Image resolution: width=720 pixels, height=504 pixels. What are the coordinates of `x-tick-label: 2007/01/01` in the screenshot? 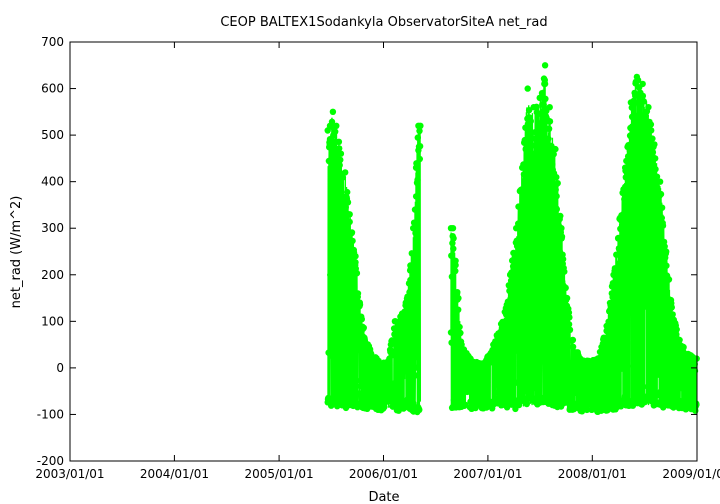 It's located at (487, 474).